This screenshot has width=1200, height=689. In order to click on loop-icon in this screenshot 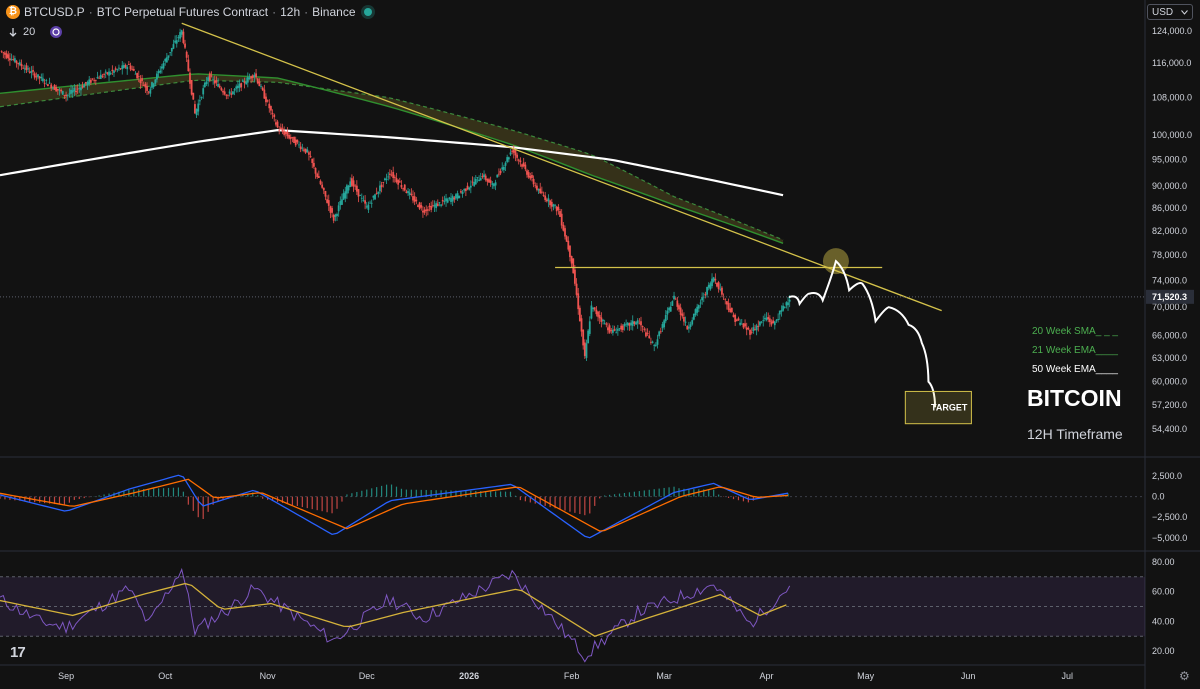, I will do `click(56, 32)`.